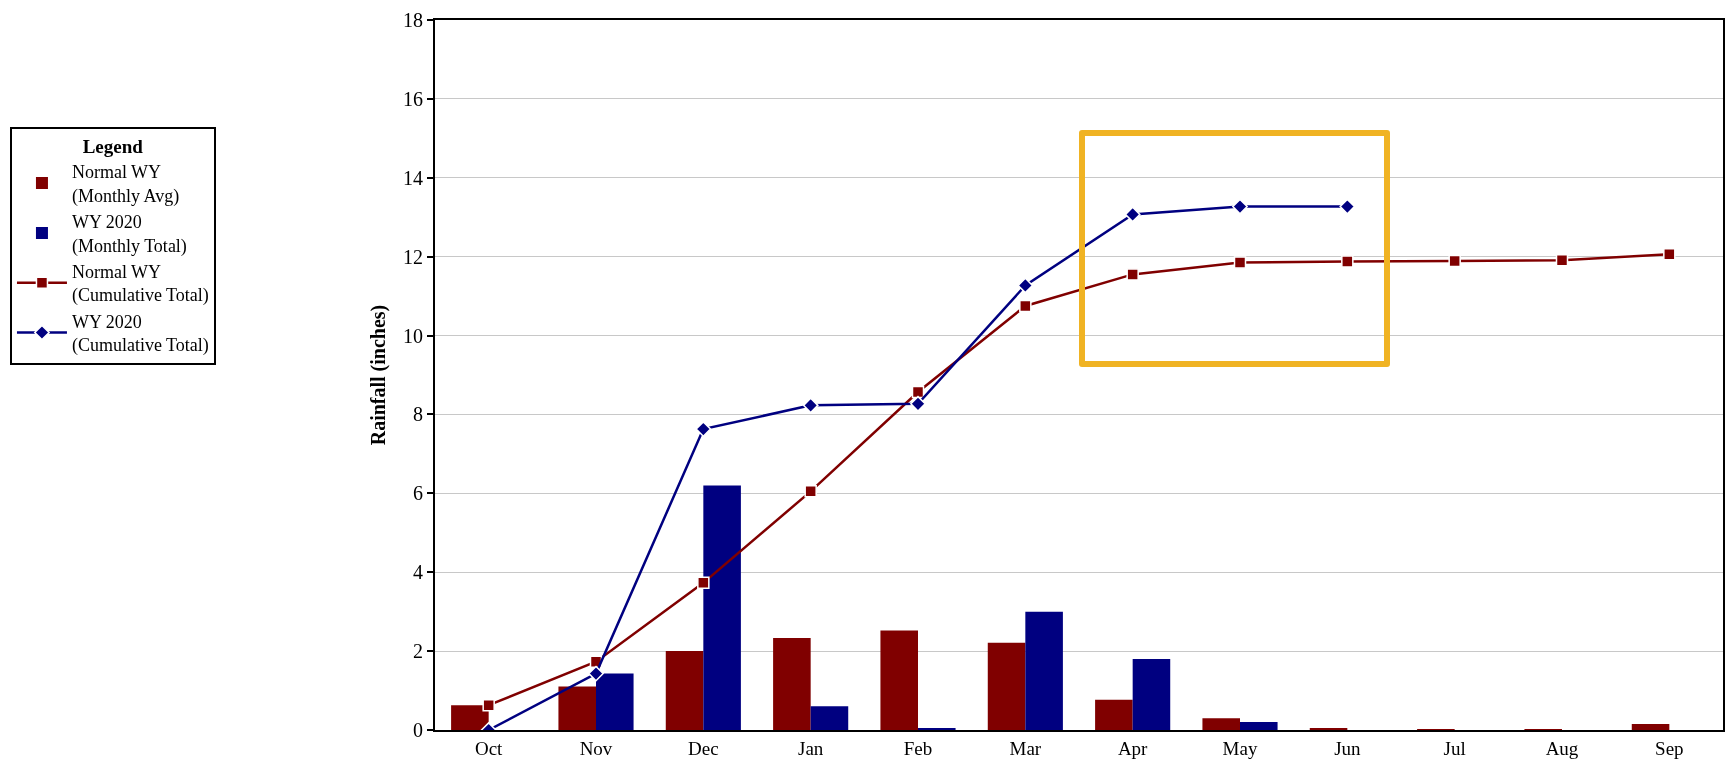  Describe the element at coordinates (413, 335) in the screenshot. I see `y-tick-label: 10` at that location.